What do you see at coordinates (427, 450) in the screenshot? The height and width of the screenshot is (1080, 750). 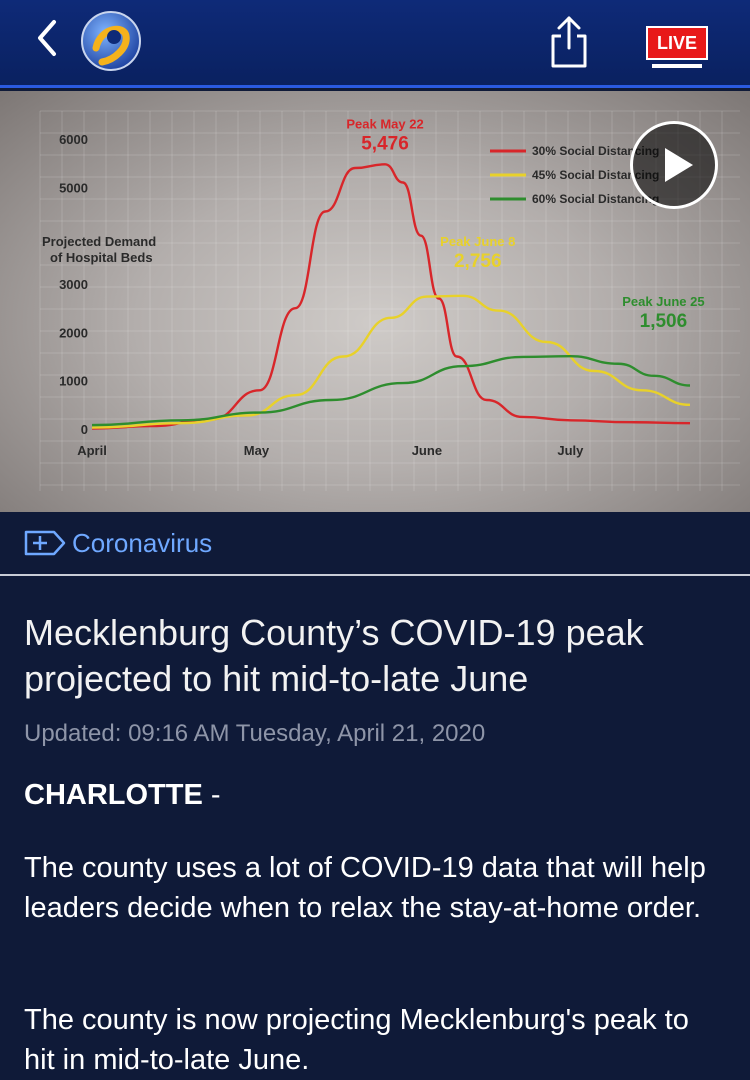 I see `x-tick-label: June` at bounding box center [427, 450].